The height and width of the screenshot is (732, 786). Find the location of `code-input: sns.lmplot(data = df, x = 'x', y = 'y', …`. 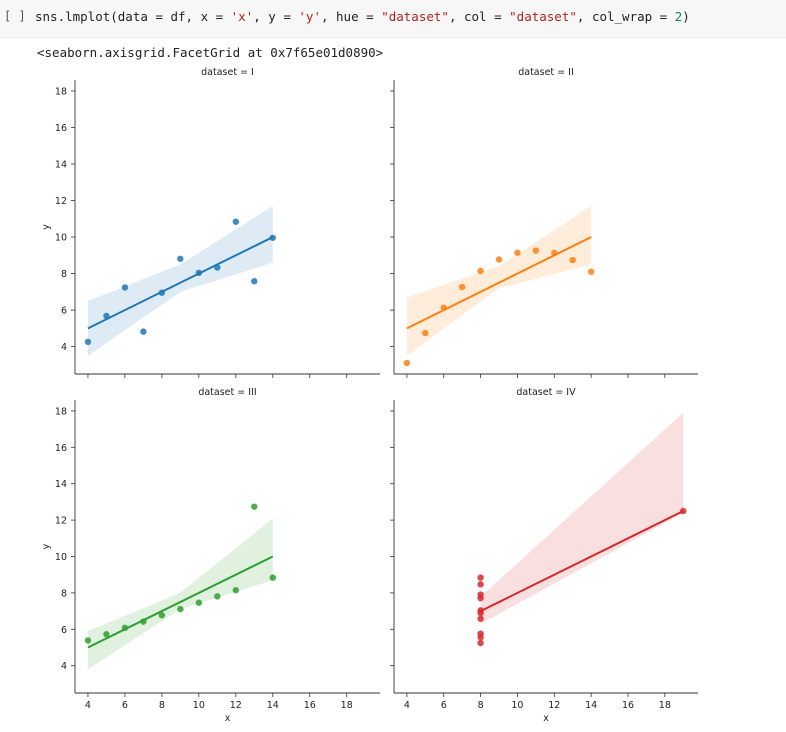

code-input: sns.lmplot(data = df, x = 'x', y = 'y', … is located at coordinates (362, 16).